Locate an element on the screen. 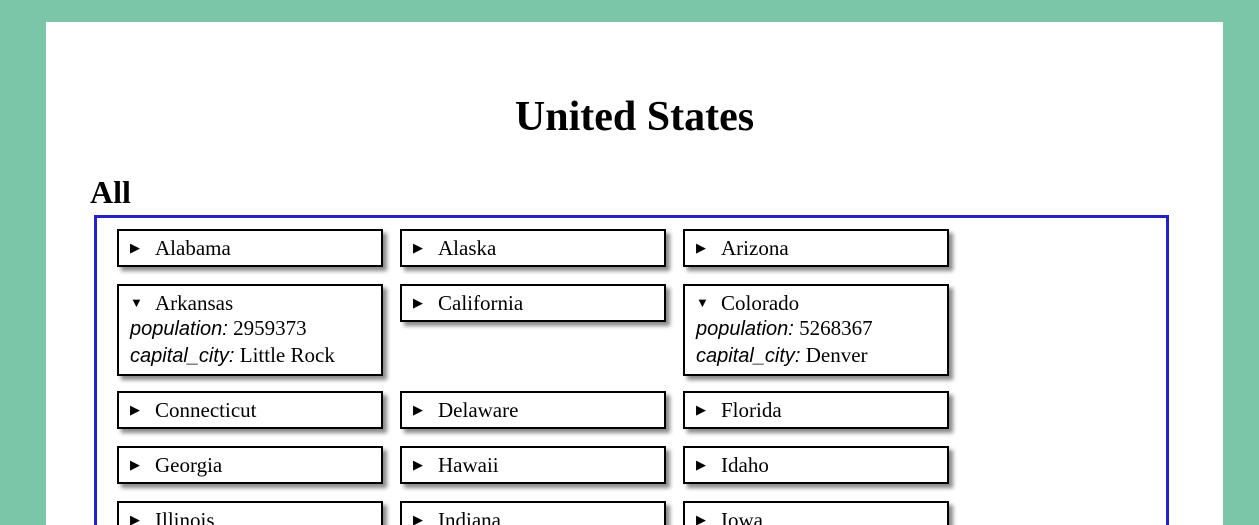  state-name: Delaware is located at coordinates (478, 410).